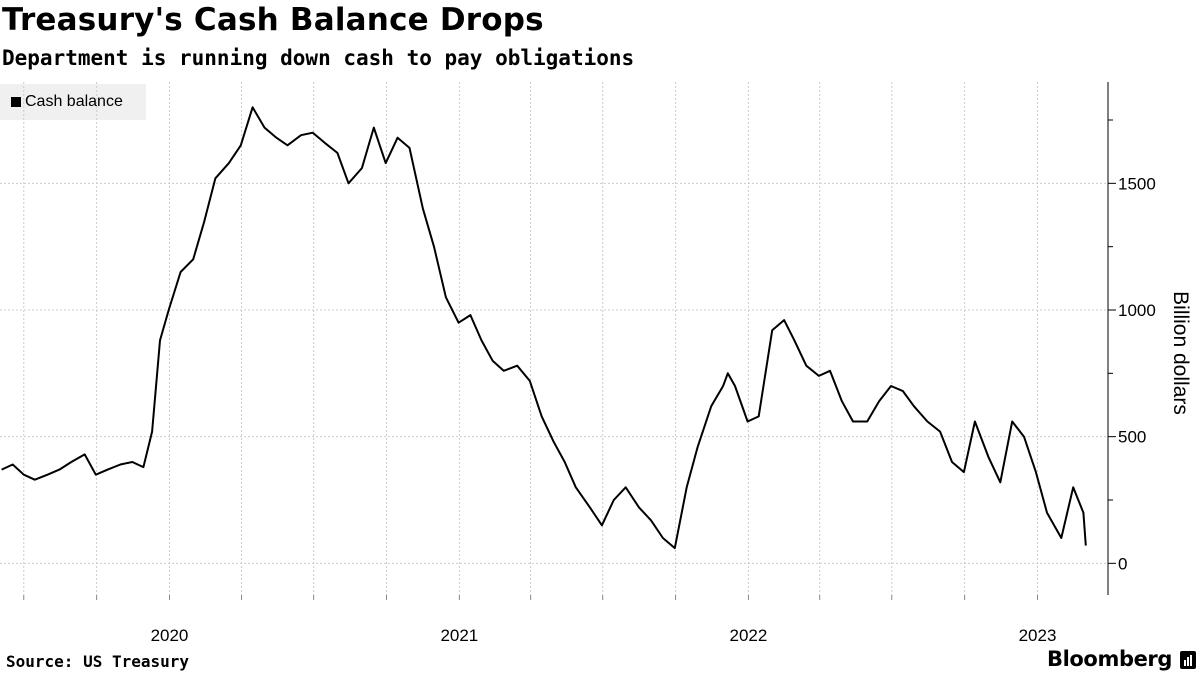 The width and height of the screenshot is (1200, 675). I want to click on legend: Cash balance, so click(73, 102).